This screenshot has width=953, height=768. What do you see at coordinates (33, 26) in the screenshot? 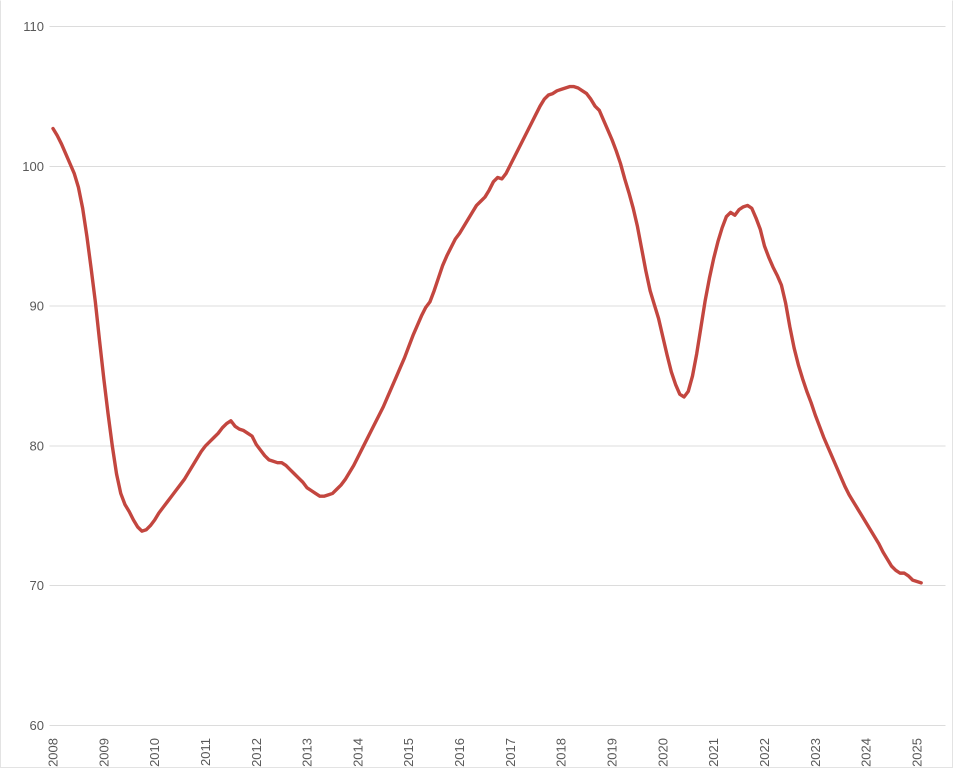
I see `y-tick-label: 110` at bounding box center [33, 26].